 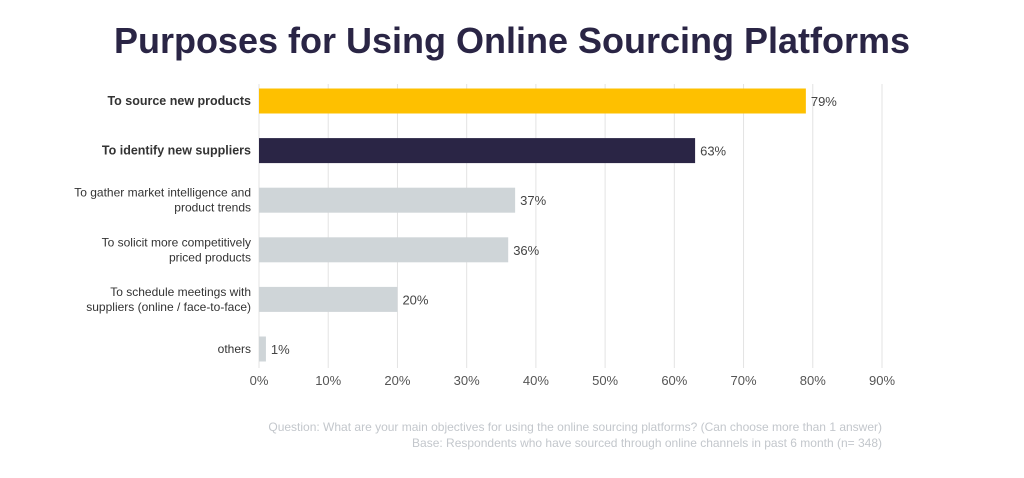 I want to click on x-tick-label: 70%, so click(x=744, y=380).